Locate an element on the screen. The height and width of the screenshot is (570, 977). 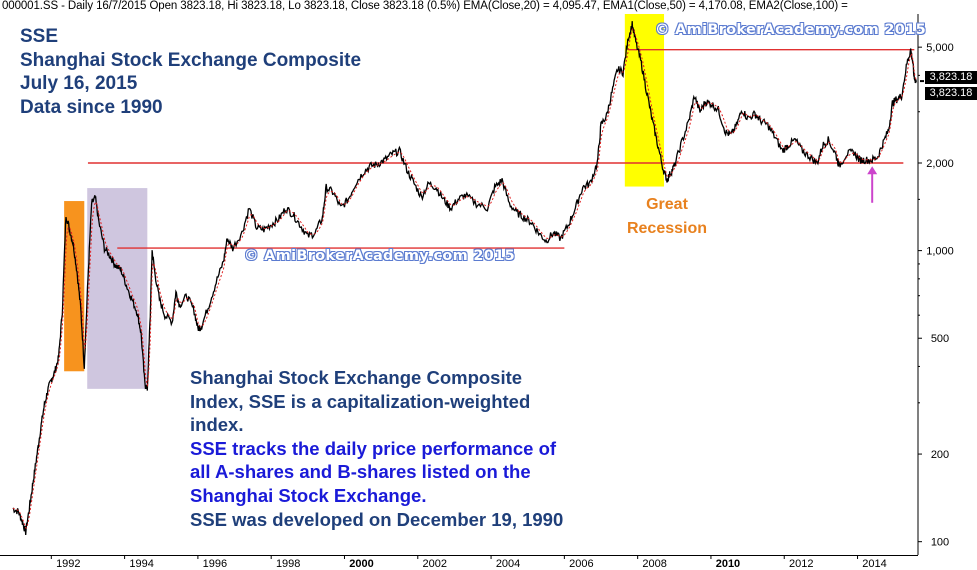
x-tick-label: 2012 is located at coordinates (801, 564).